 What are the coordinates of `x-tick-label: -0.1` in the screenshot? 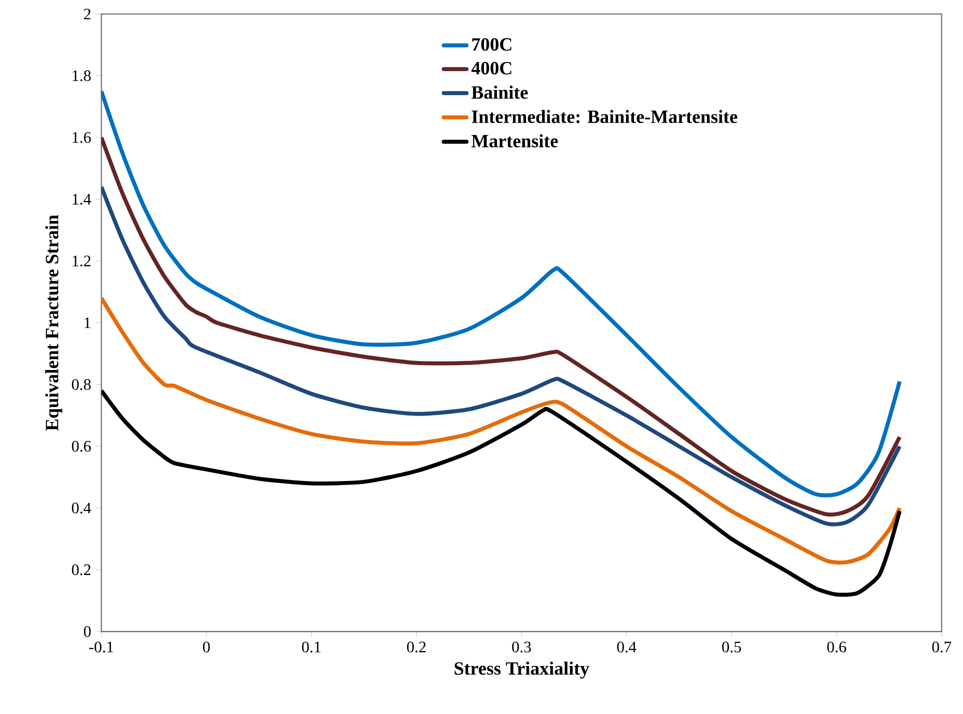 It's located at (101, 646).